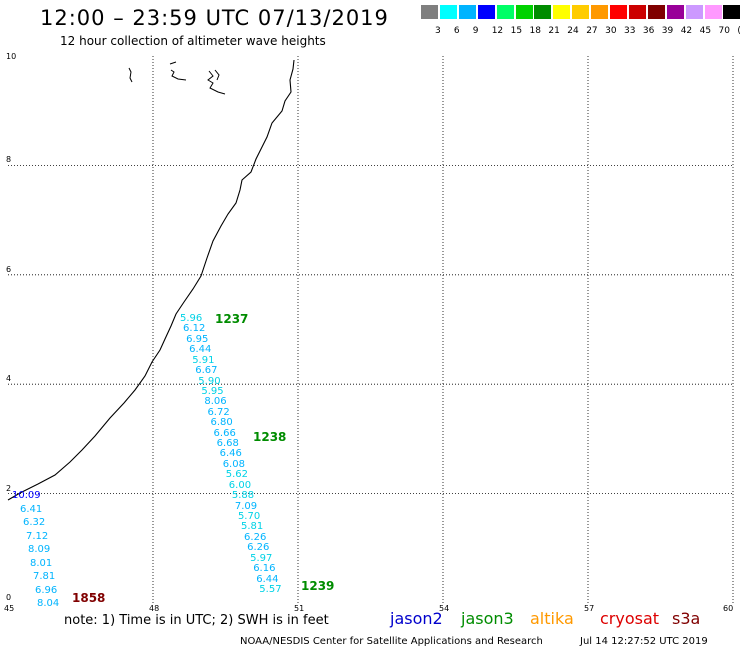  I want to click on map-title: 12:00 – 23:59 UTC 07/13/2019, so click(214, 18).